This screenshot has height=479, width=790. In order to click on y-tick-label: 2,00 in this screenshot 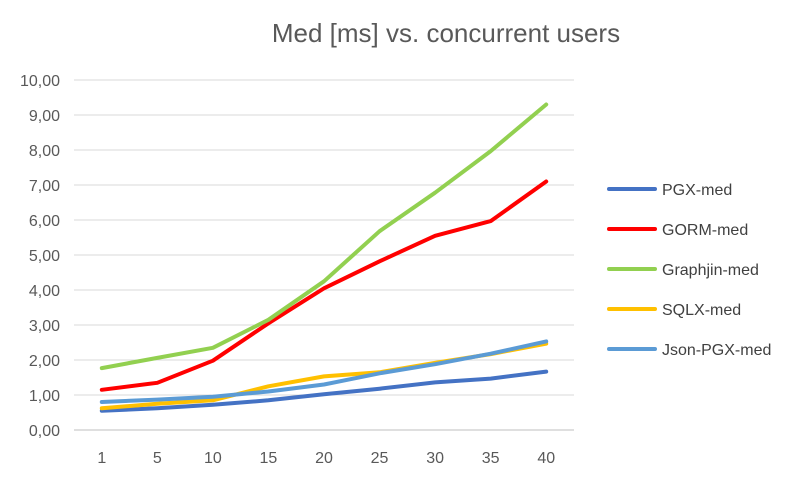, I will do `click(44, 361)`.